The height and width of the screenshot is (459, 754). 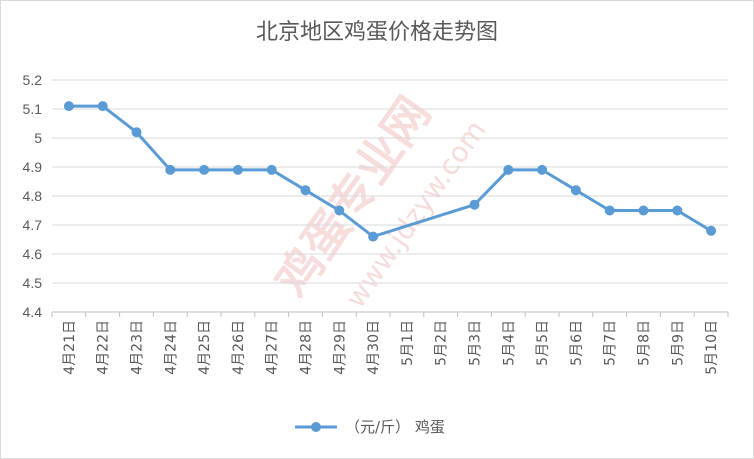 I want to click on x-tick-label: 5月6日, so click(x=577, y=343).